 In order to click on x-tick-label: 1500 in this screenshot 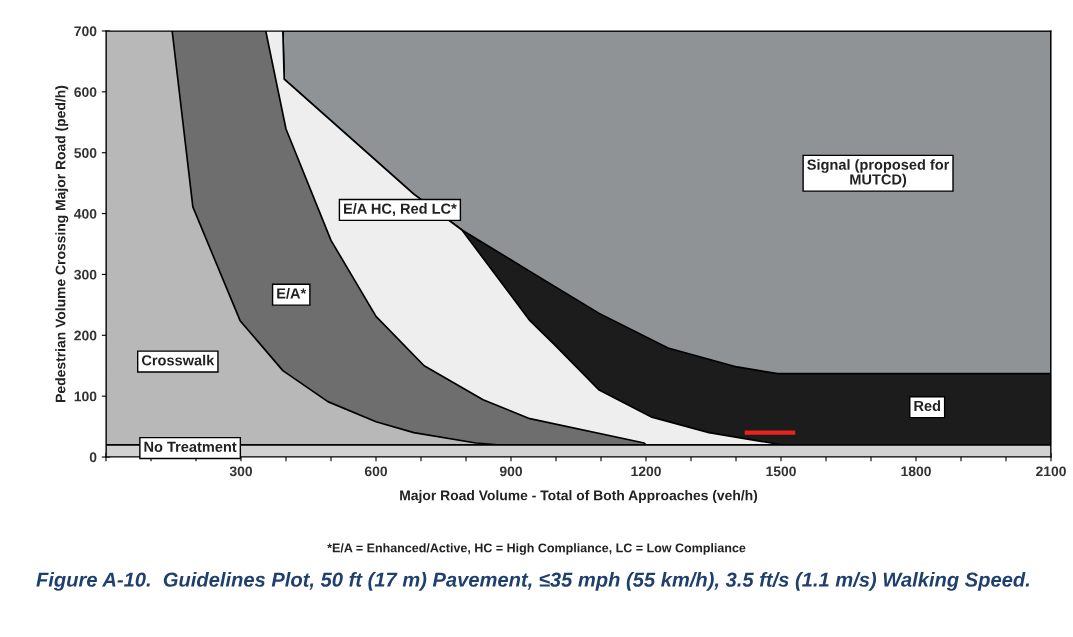, I will do `click(781, 471)`.